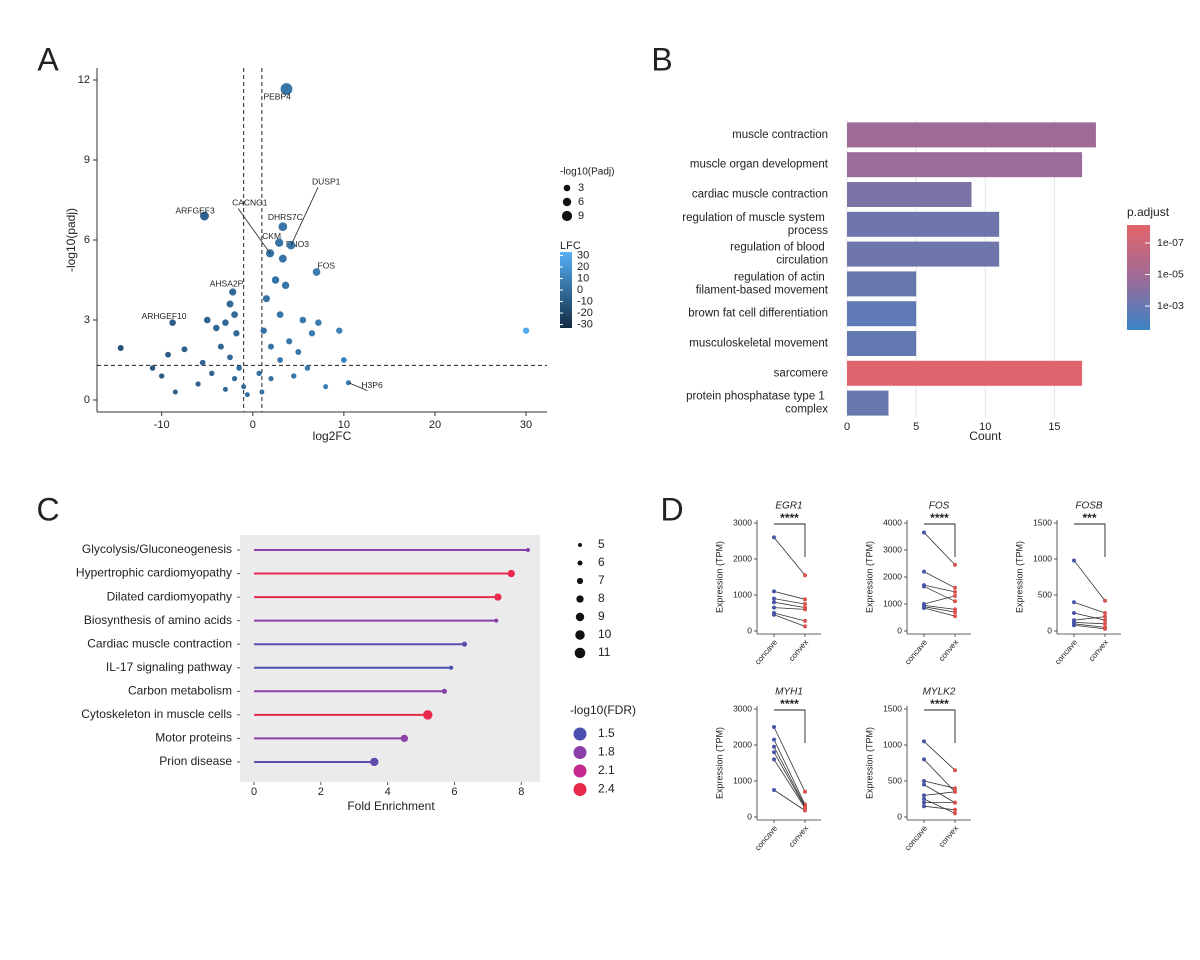 The width and height of the screenshot is (1200, 960). I want to click on plot-title: MYLK2, so click(939, 692).